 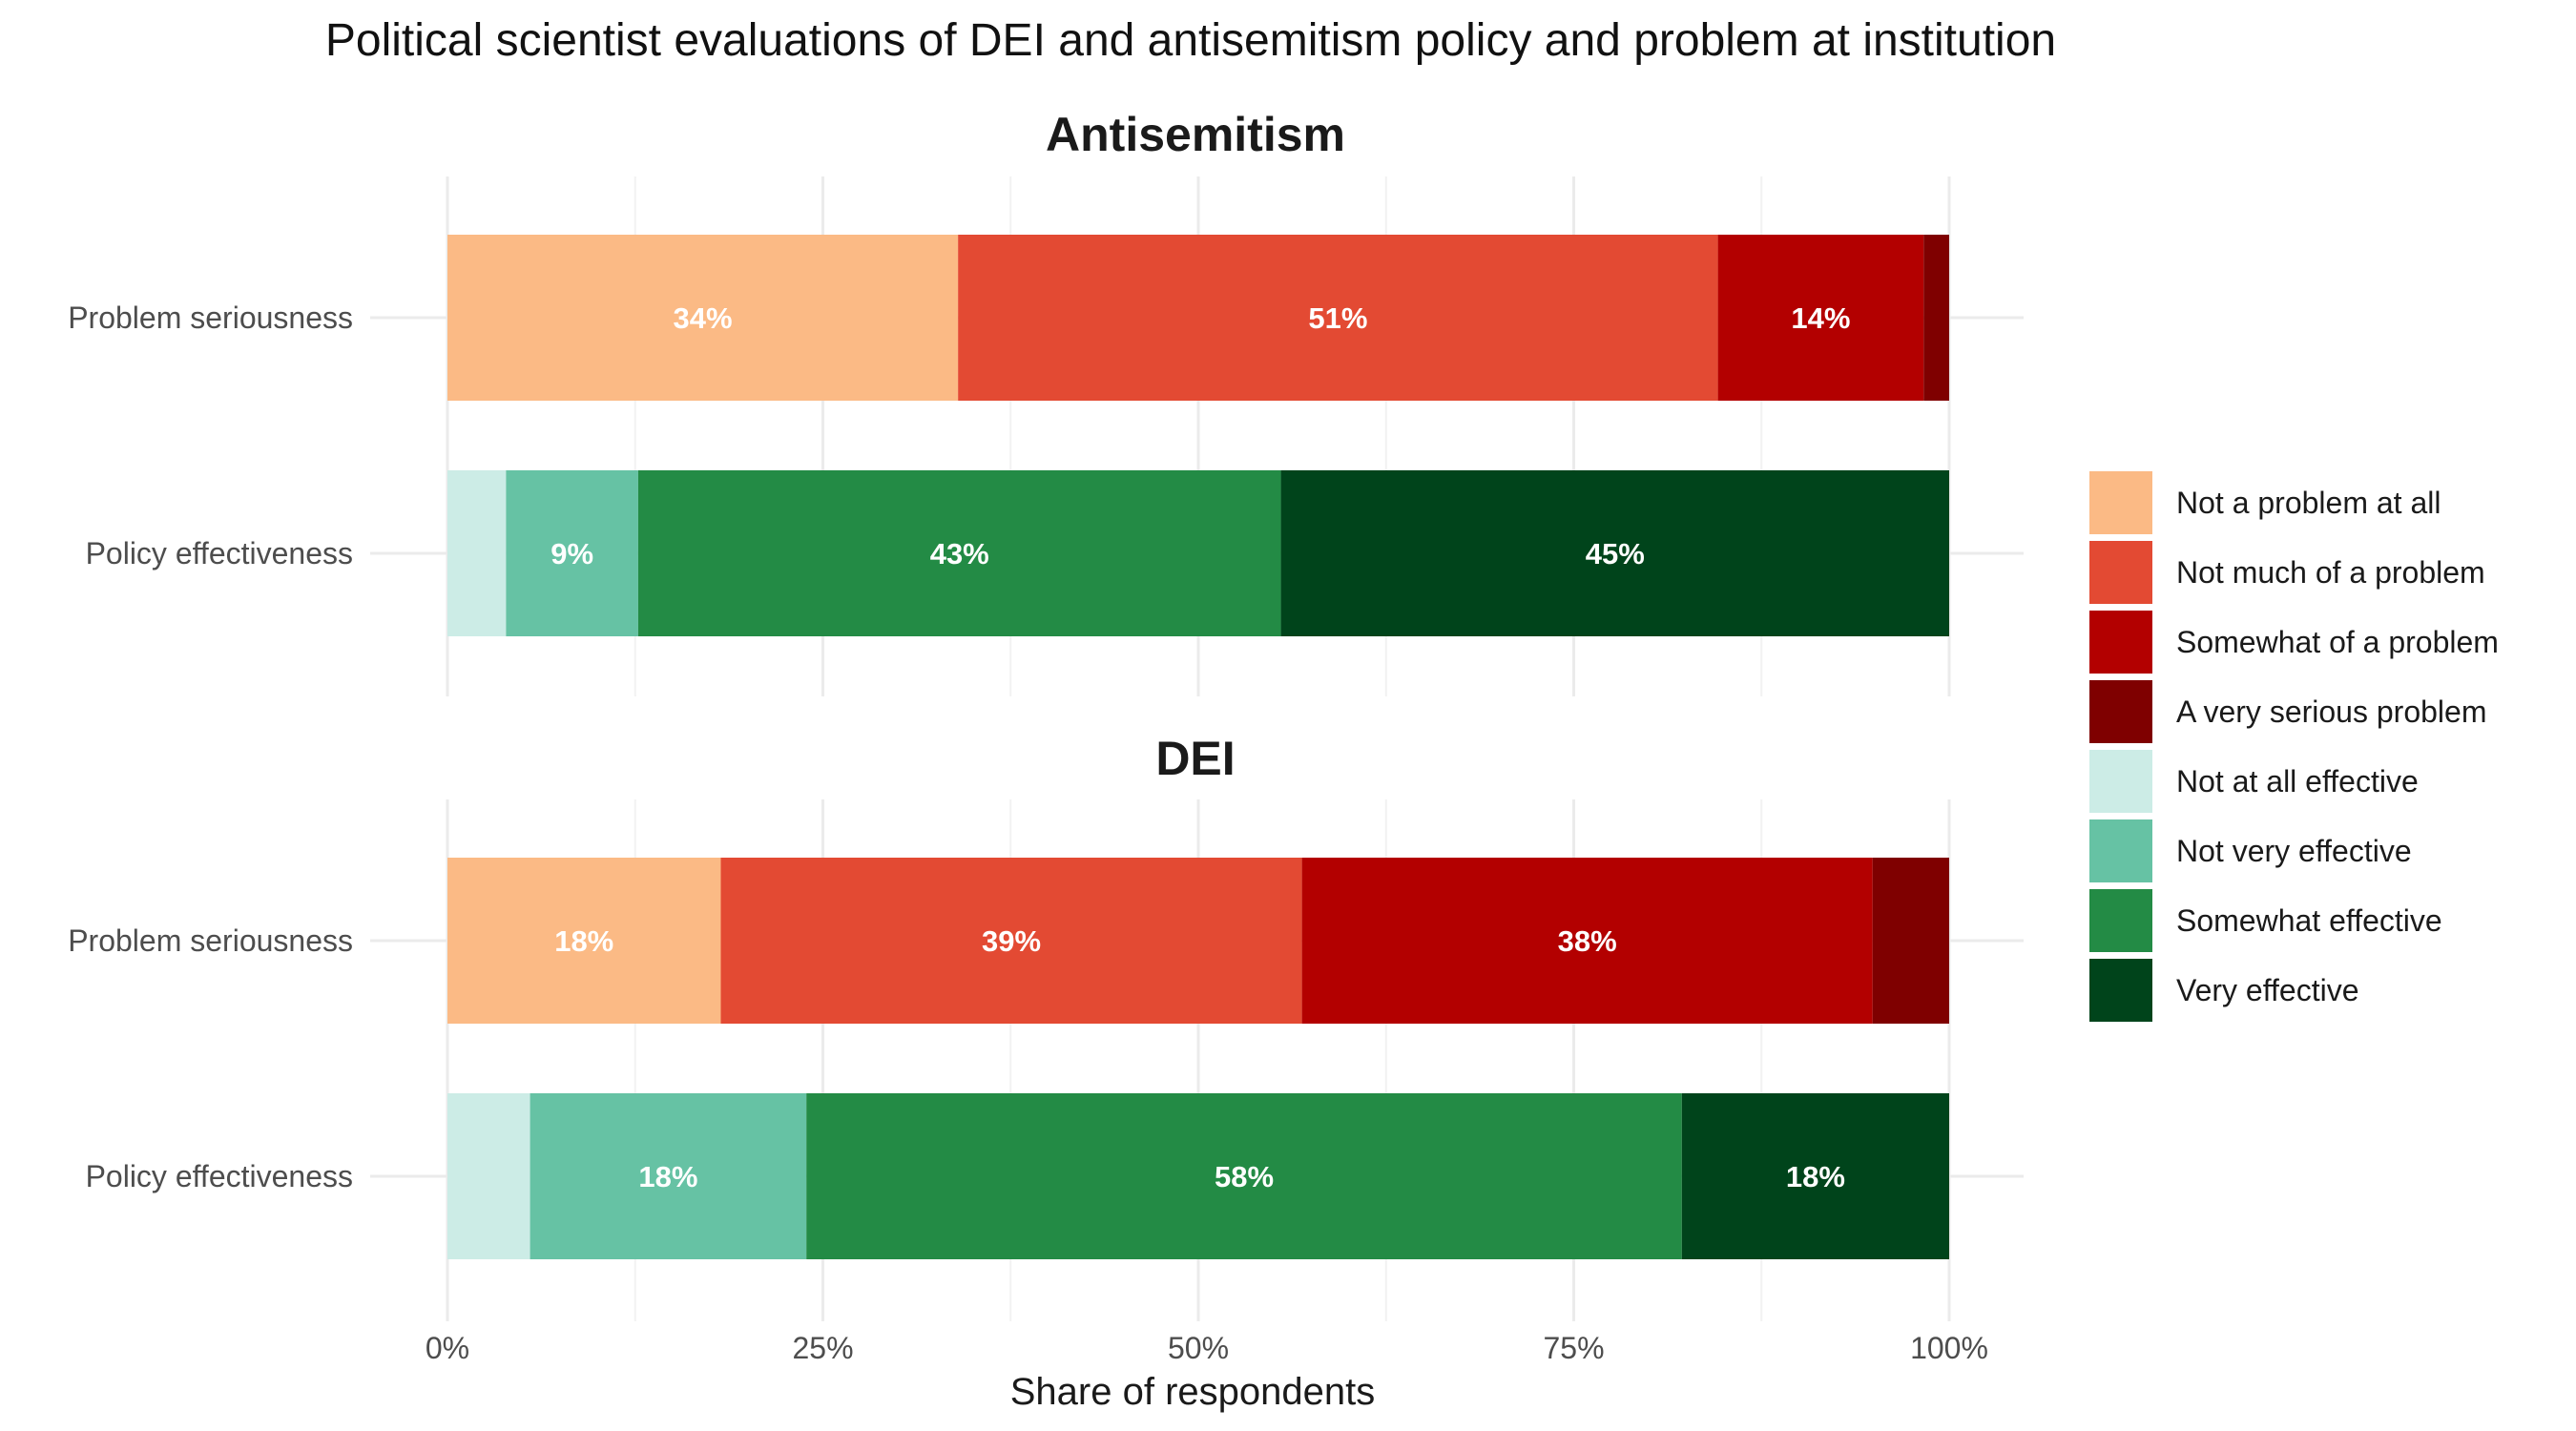 I want to click on data-label: 14%, so click(x=1820, y=318).